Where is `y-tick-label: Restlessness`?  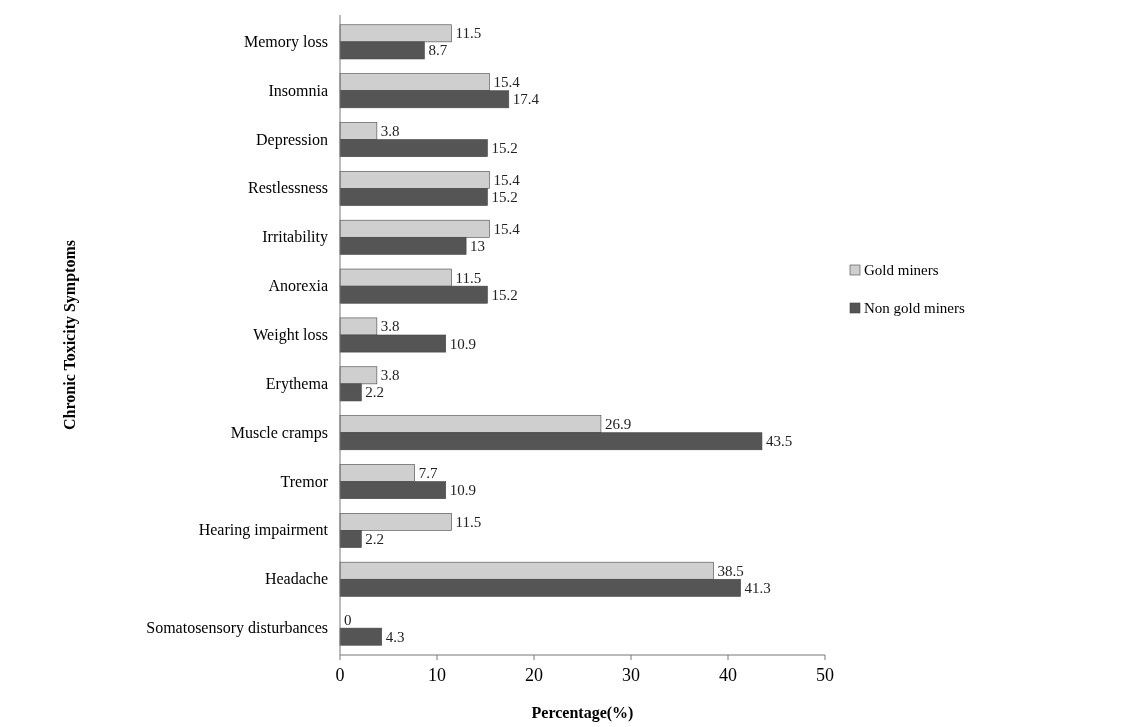 y-tick-label: Restlessness is located at coordinates (288, 188).